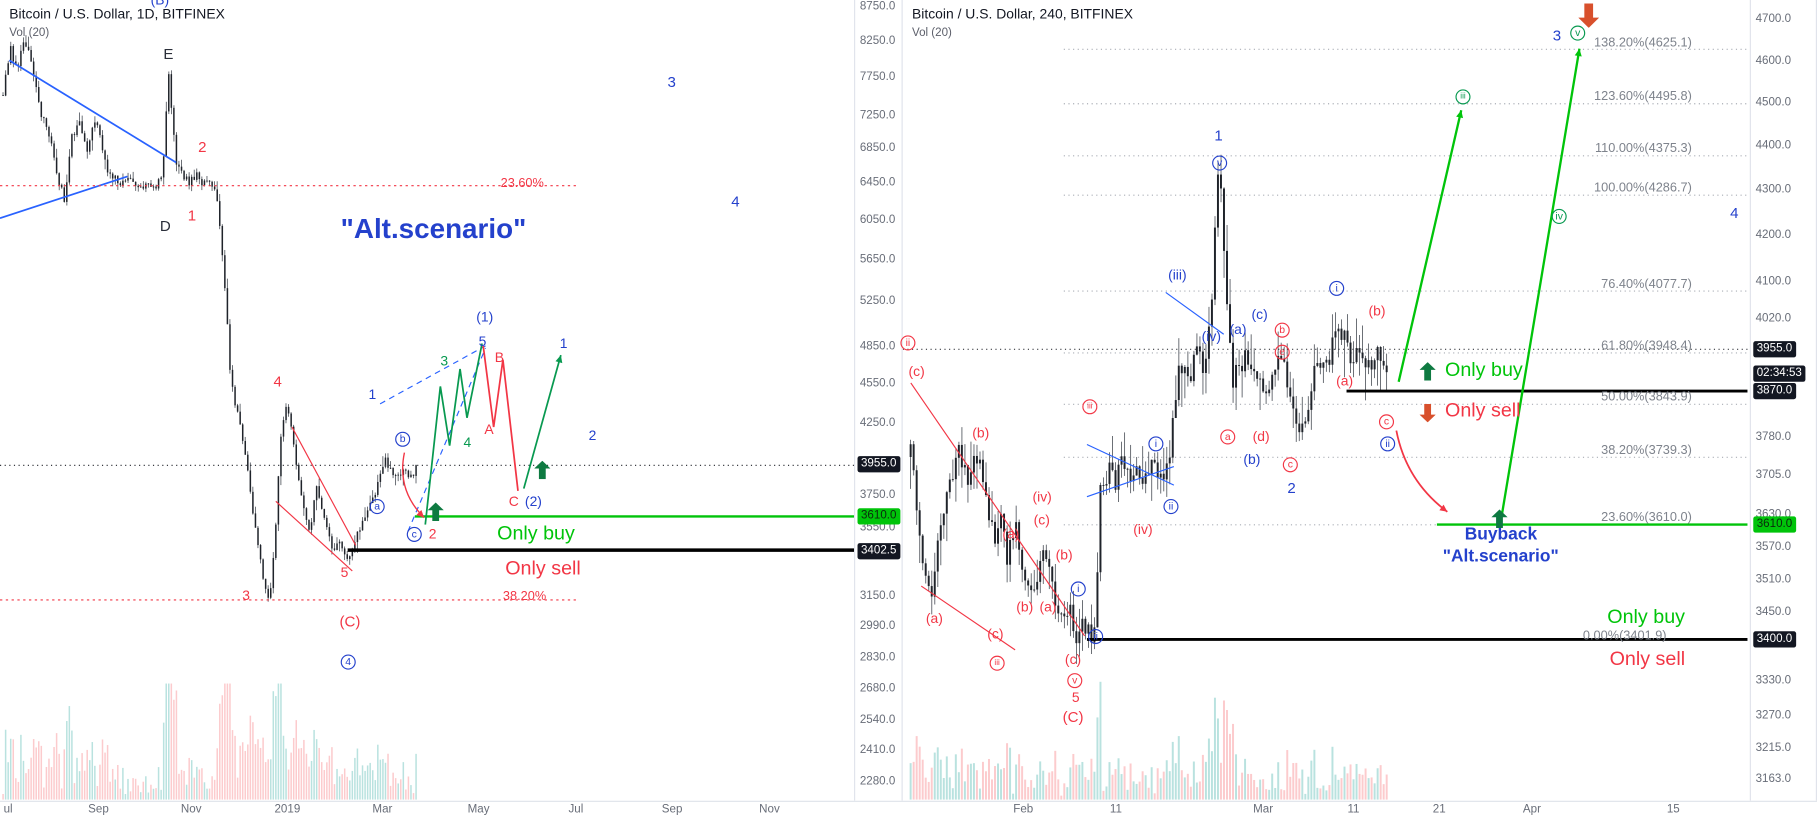 The image size is (1817, 817). I want to click on price-tick: 5650.0, so click(877, 259).